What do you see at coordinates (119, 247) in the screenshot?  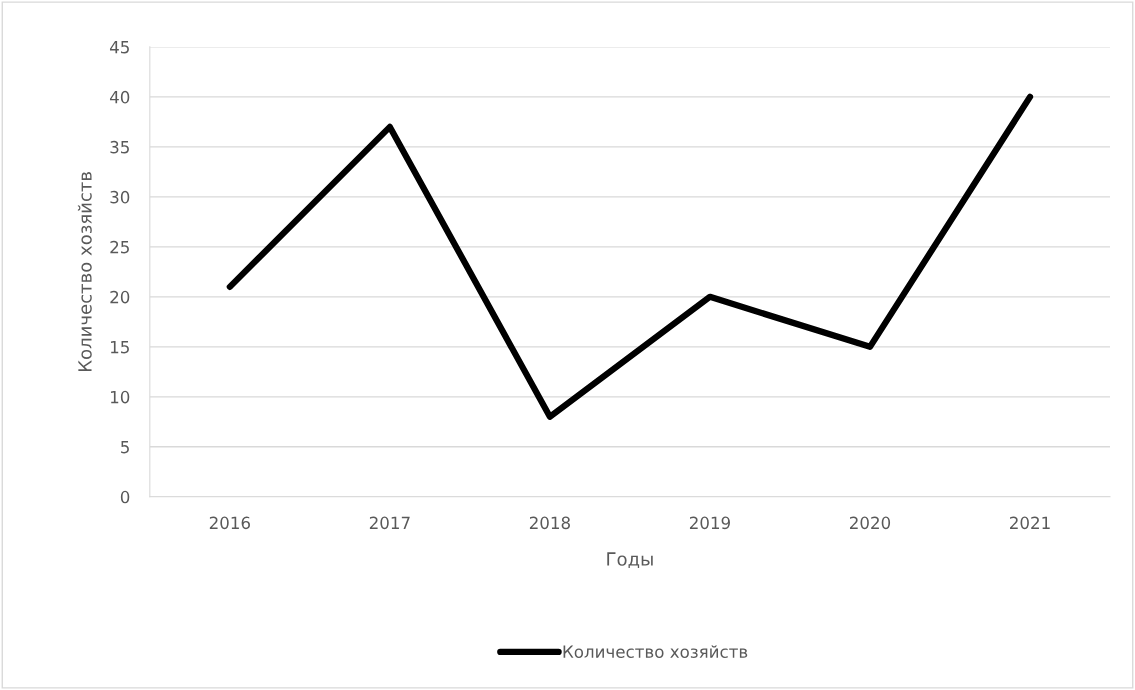 I see `y-tick-label: 25` at bounding box center [119, 247].